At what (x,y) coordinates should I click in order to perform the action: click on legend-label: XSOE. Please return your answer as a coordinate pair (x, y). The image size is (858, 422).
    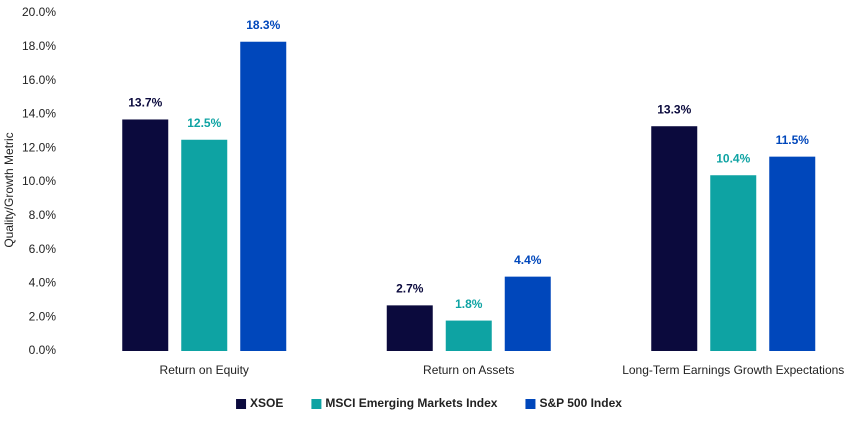
    Looking at the image, I should click on (266, 403).